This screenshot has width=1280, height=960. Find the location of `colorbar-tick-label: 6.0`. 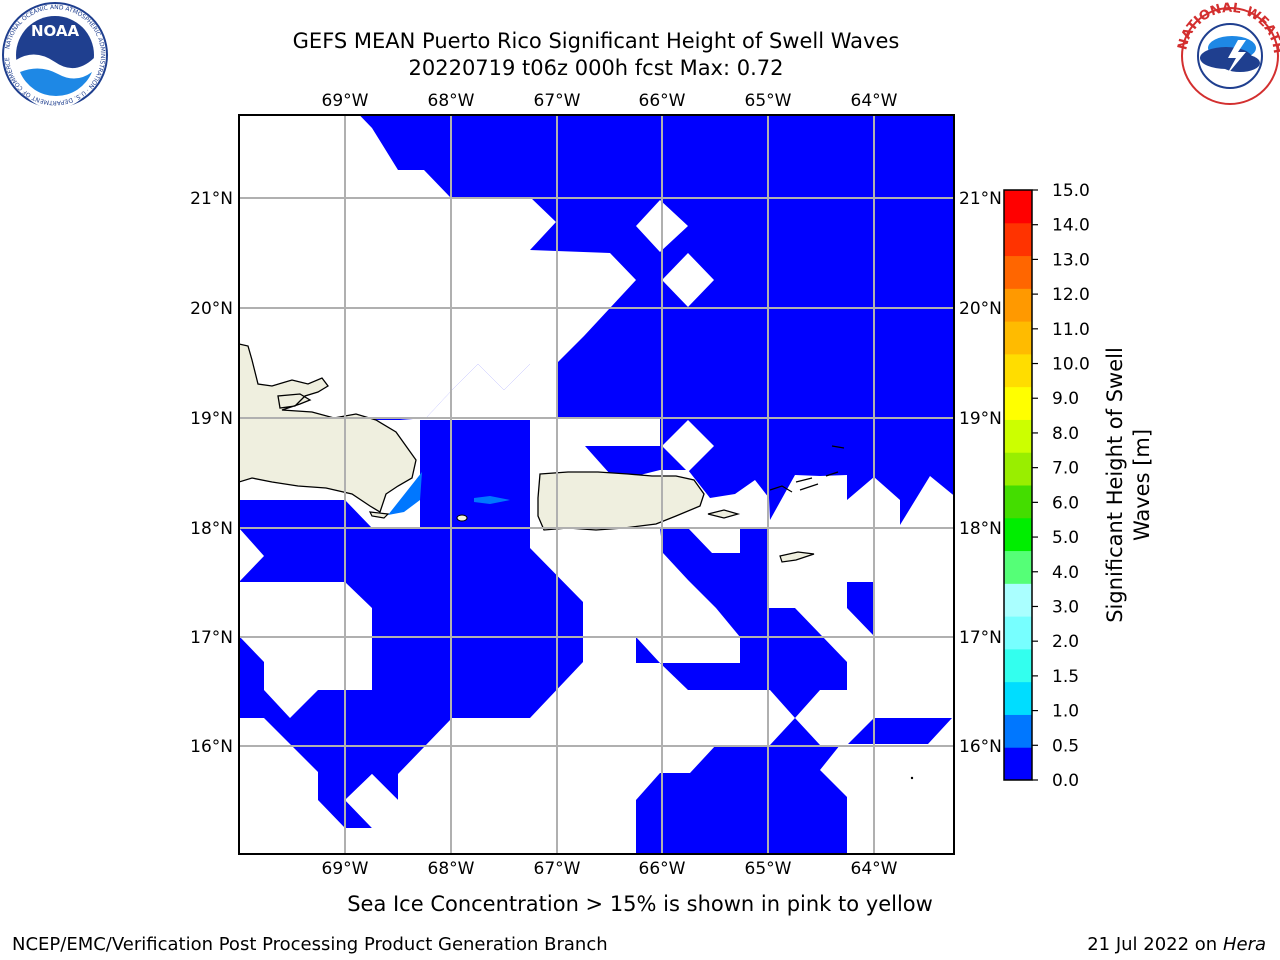

colorbar-tick-label: 6.0 is located at coordinates (1065, 503).